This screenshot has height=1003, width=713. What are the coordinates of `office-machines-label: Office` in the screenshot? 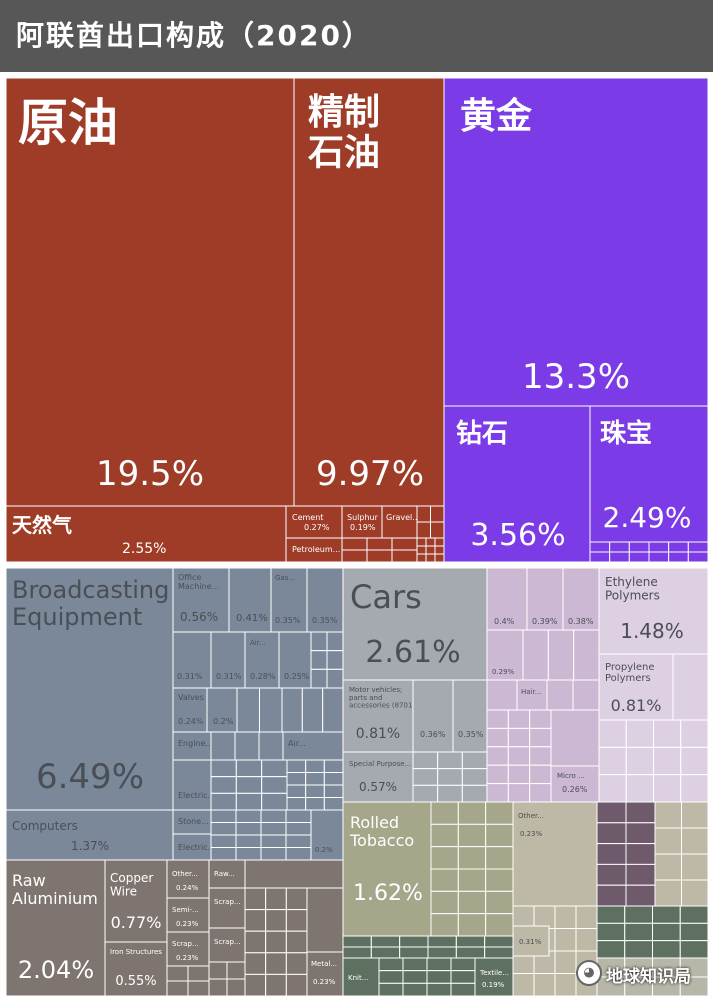 It's located at (189, 577).